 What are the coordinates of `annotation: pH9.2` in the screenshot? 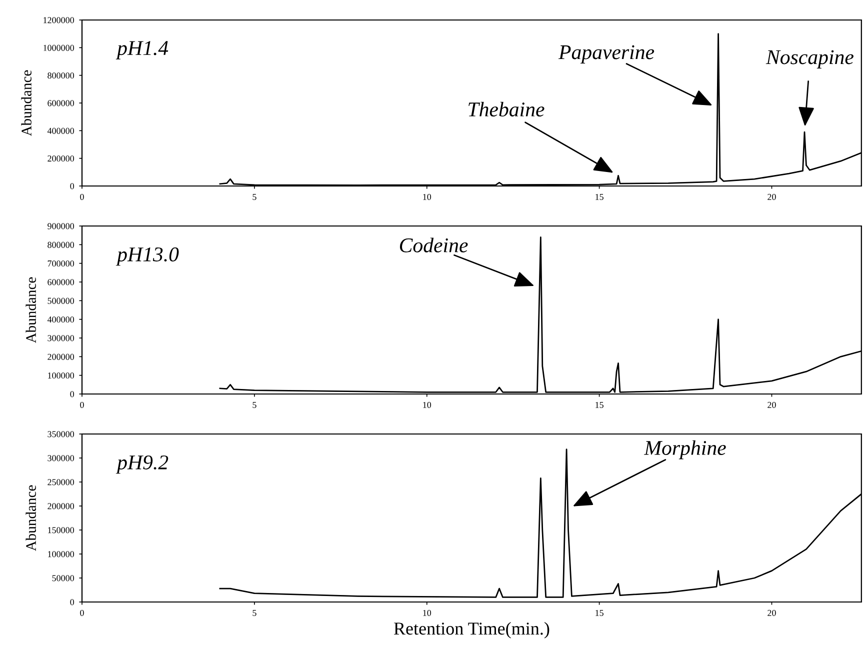 It's located at (142, 464).